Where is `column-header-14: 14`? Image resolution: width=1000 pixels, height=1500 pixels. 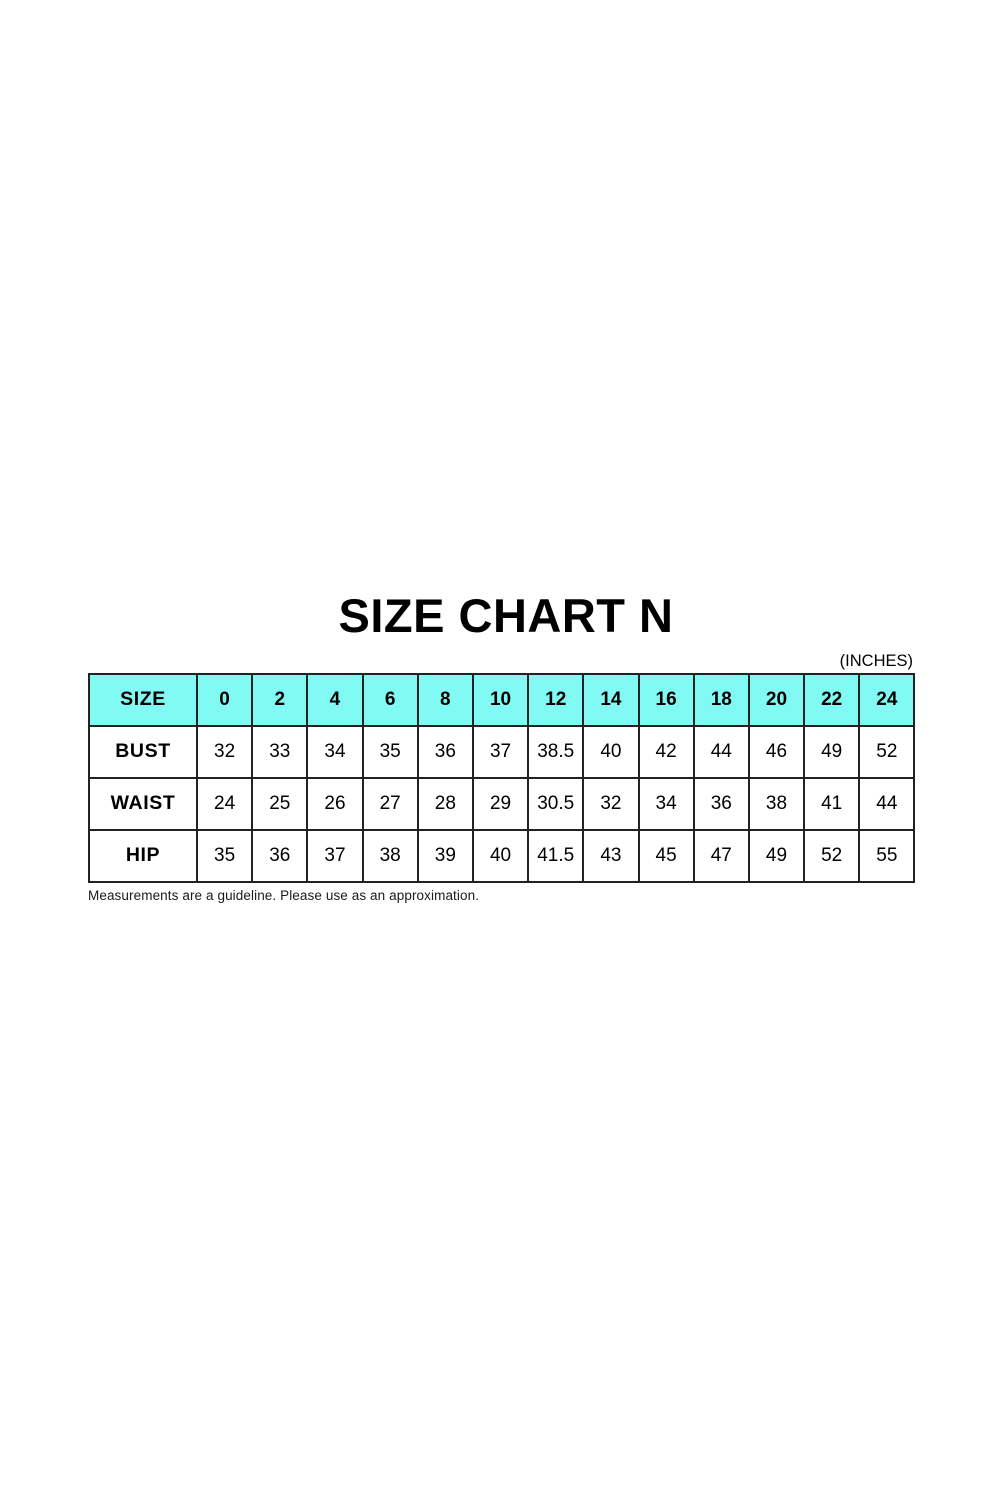 column-header-14: 14 is located at coordinates (611, 699).